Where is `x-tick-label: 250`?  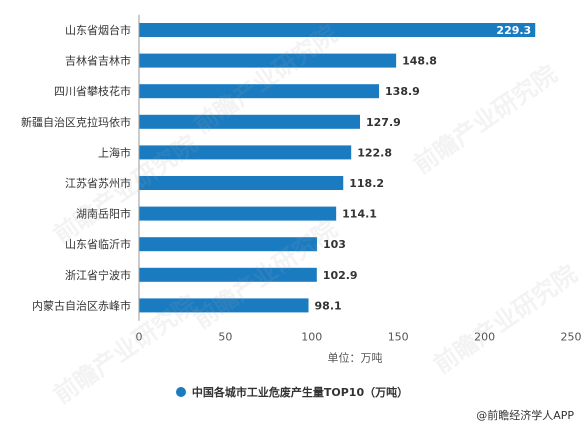
x-tick-label: 250 is located at coordinates (571, 337).